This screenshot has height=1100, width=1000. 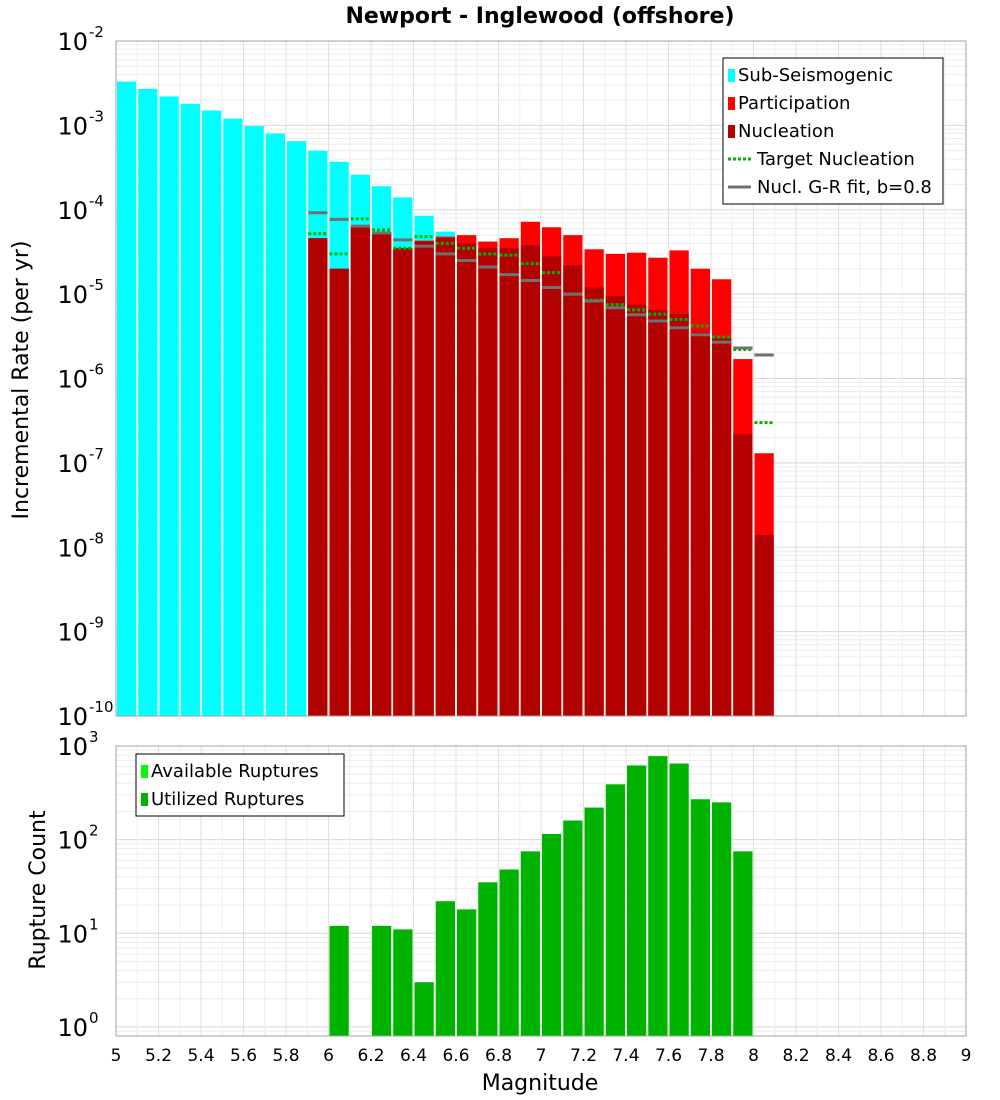 I want to click on x-tick-label: 8.6, so click(x=880, y=1056).